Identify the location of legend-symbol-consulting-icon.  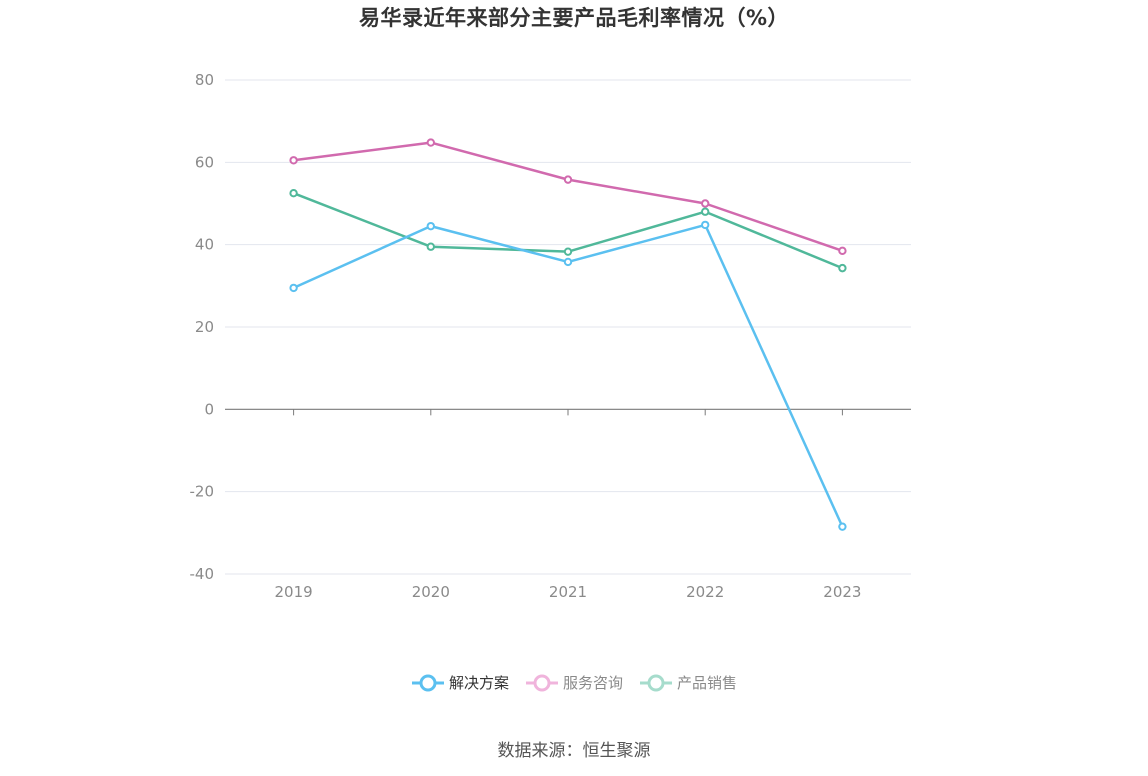
(541, 682).